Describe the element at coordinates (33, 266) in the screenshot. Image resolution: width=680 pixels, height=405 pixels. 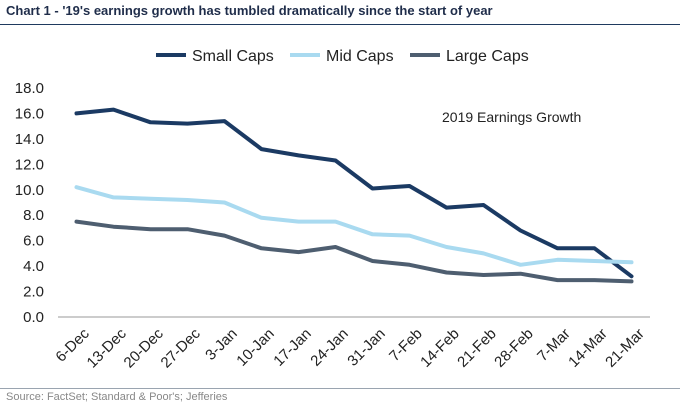
I see `y-tick-label: 4.0` at that location.